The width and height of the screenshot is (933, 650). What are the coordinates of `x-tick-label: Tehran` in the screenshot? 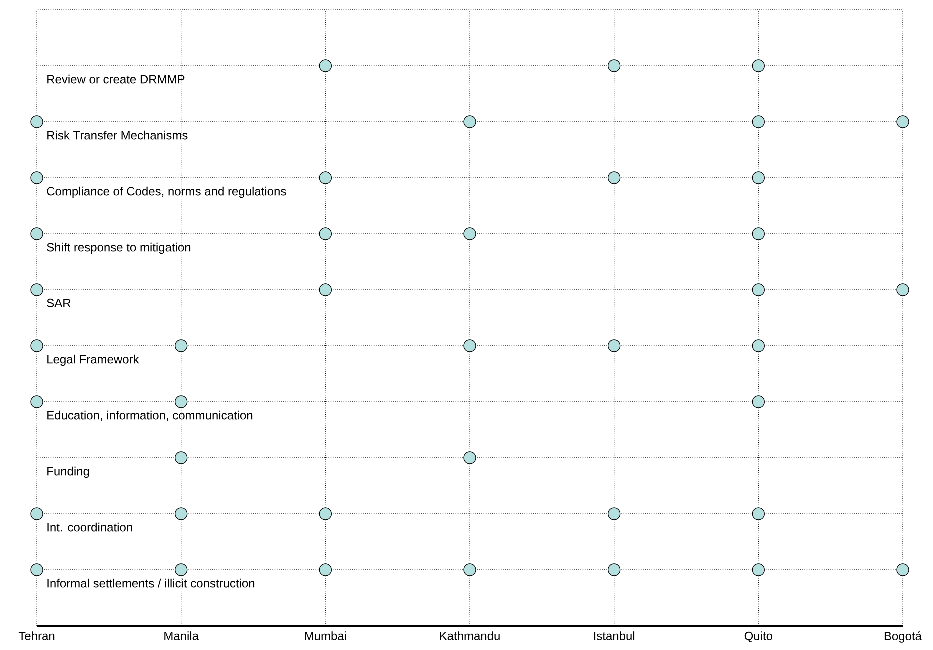 It's located at (36, 636).